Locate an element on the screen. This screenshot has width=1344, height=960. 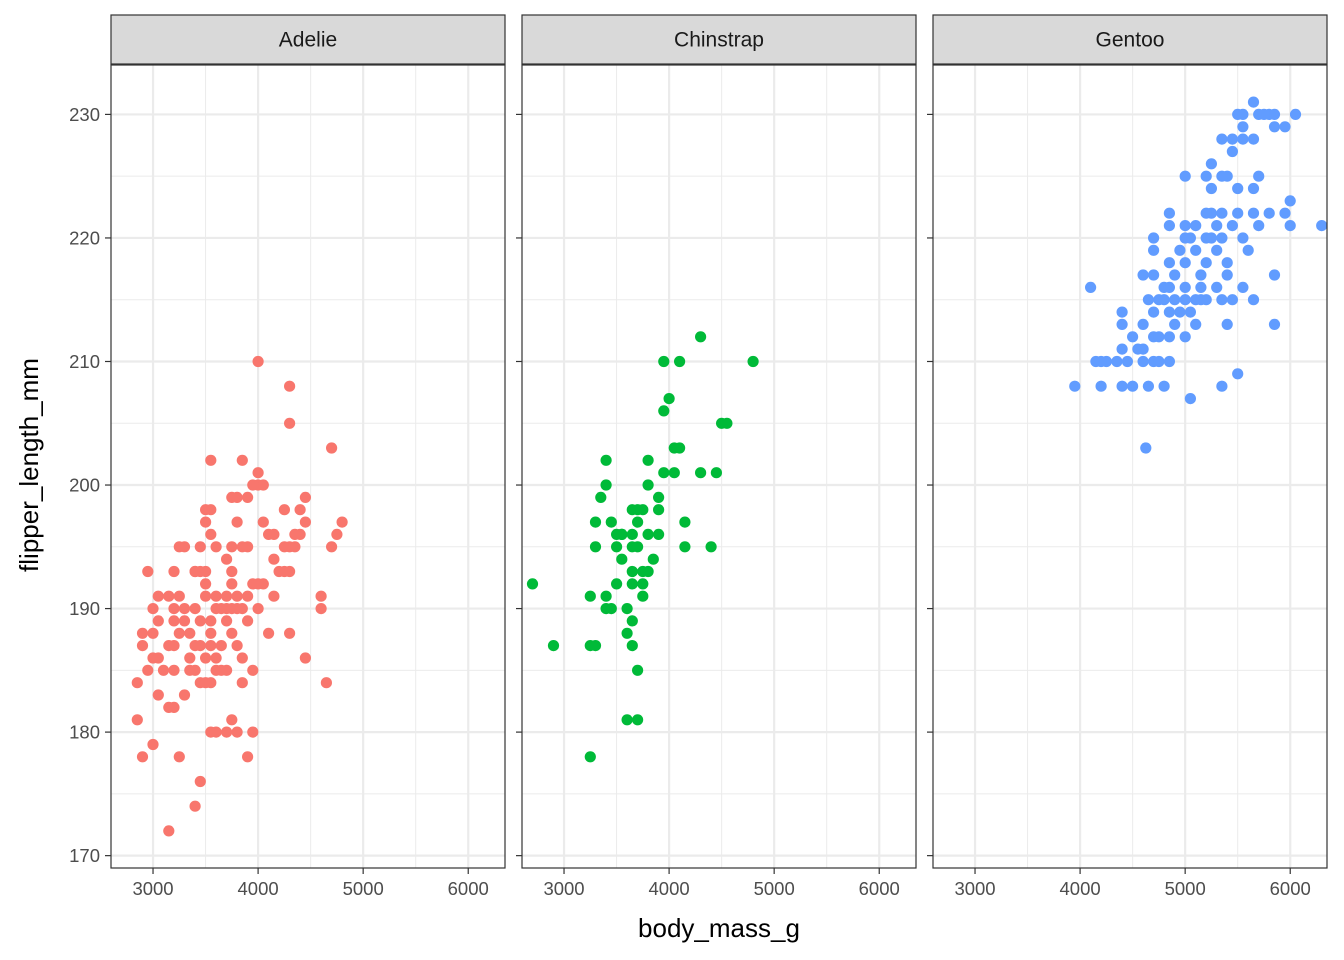
x-axis-title: body_mass_g is located at coordinates (719, 928).